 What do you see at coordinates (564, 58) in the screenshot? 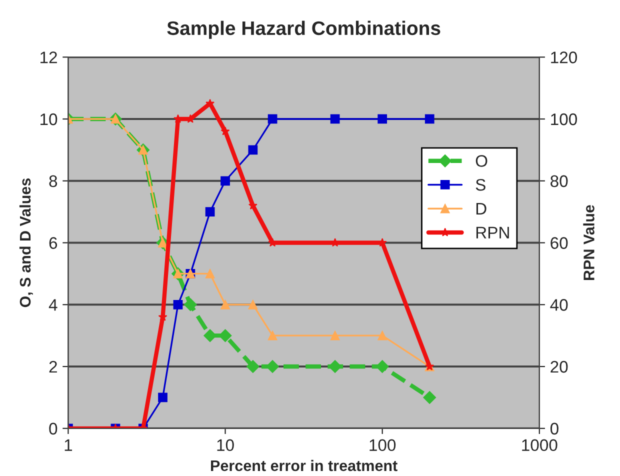
I see `y2-tick-label: 120` at bounding box center [564, 58].